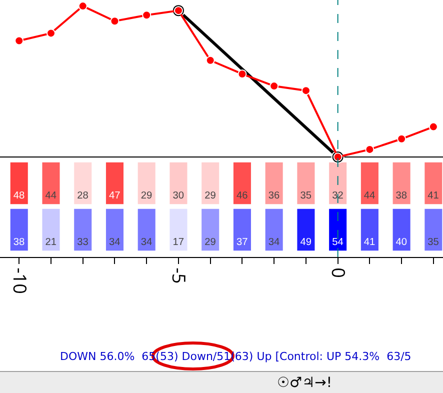 The width and height of the screenshot is (443, 393). Describe the element at coordinates (338, 242) in the screenshot. I see `data-label: 54` at that location.